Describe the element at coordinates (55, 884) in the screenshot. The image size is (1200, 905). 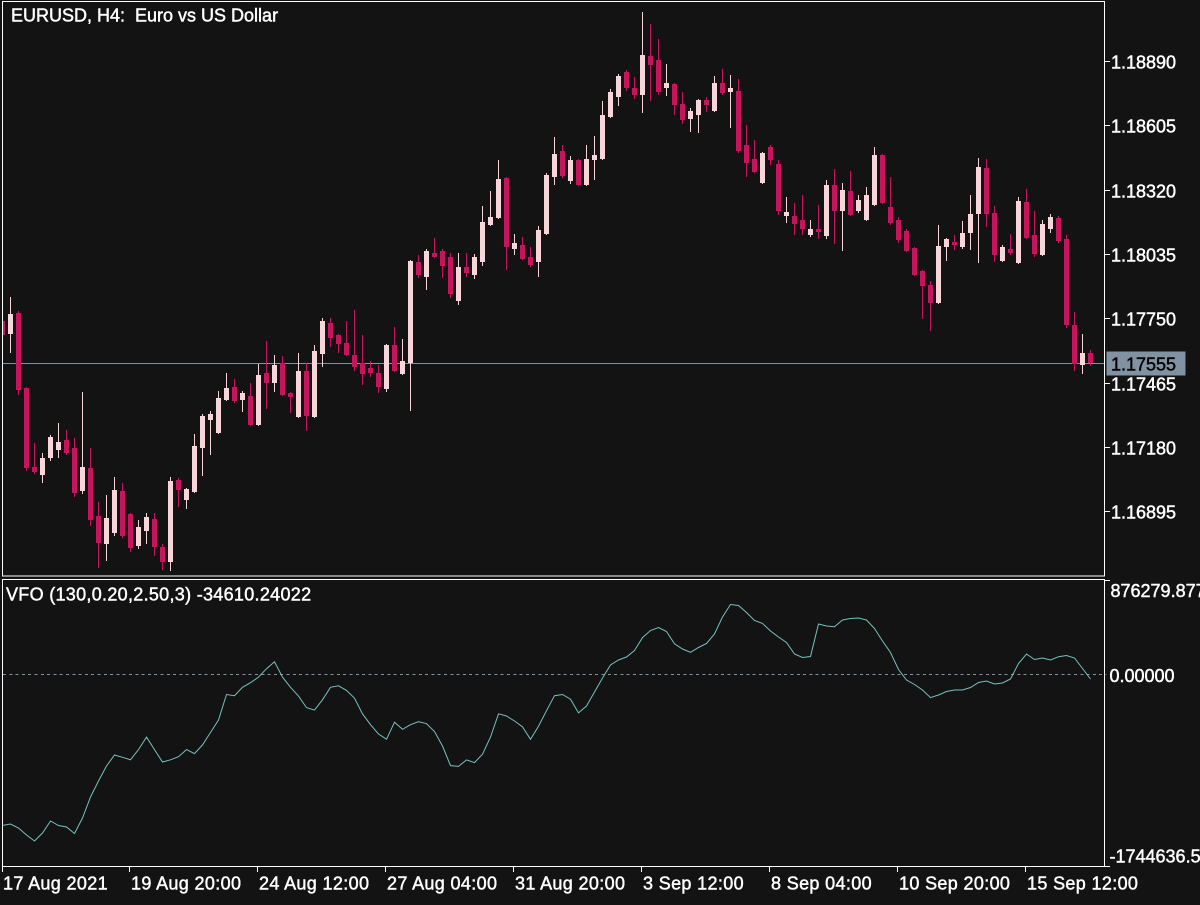
I see `svg-text: 17 Aug 2021` at that location.